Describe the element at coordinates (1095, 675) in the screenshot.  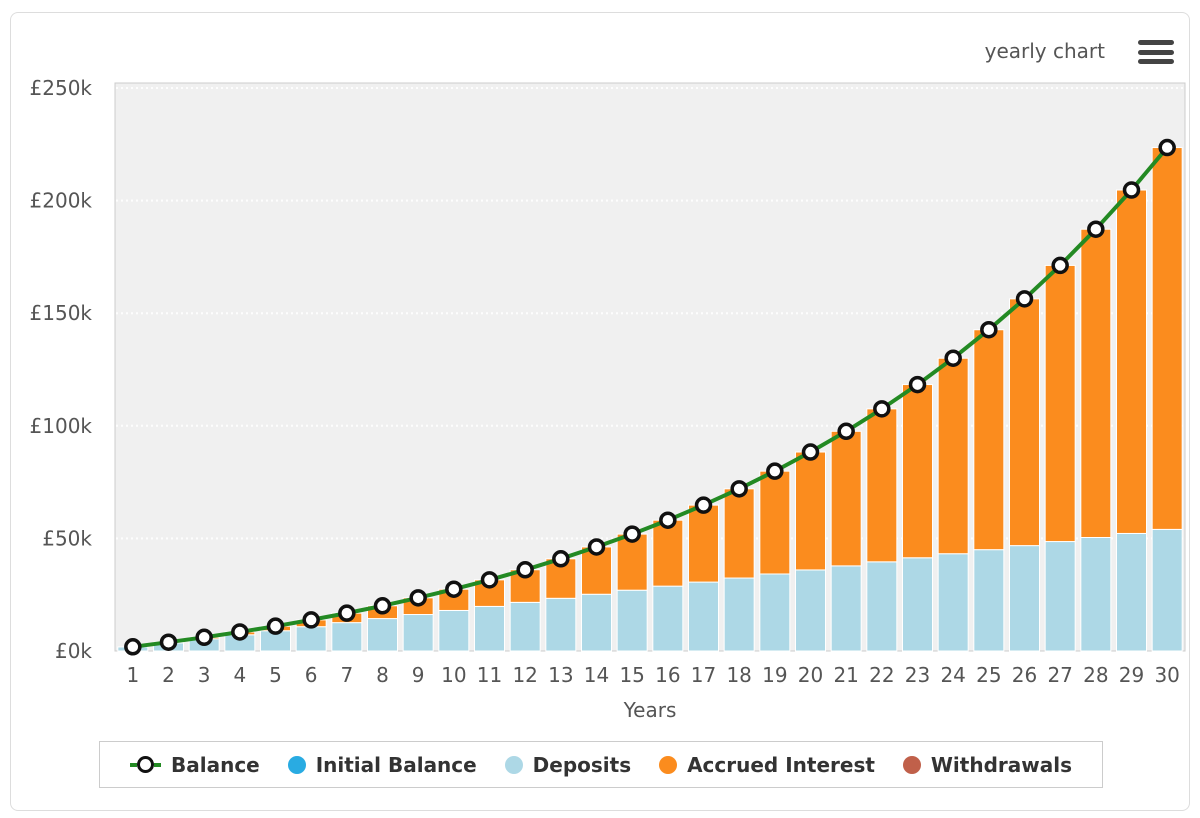
I see `x-axis-tick-label: 28` at that location.